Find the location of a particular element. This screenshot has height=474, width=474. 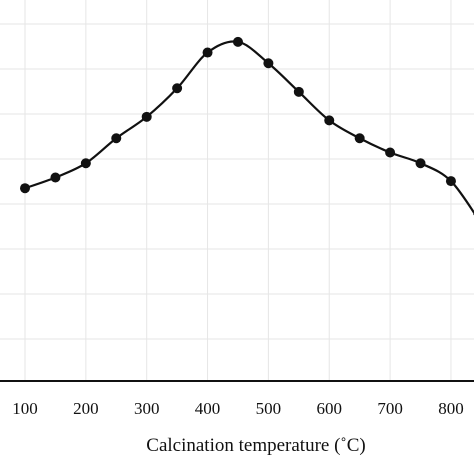

x-tick-label: 100 is located at coordinates (25, 408).